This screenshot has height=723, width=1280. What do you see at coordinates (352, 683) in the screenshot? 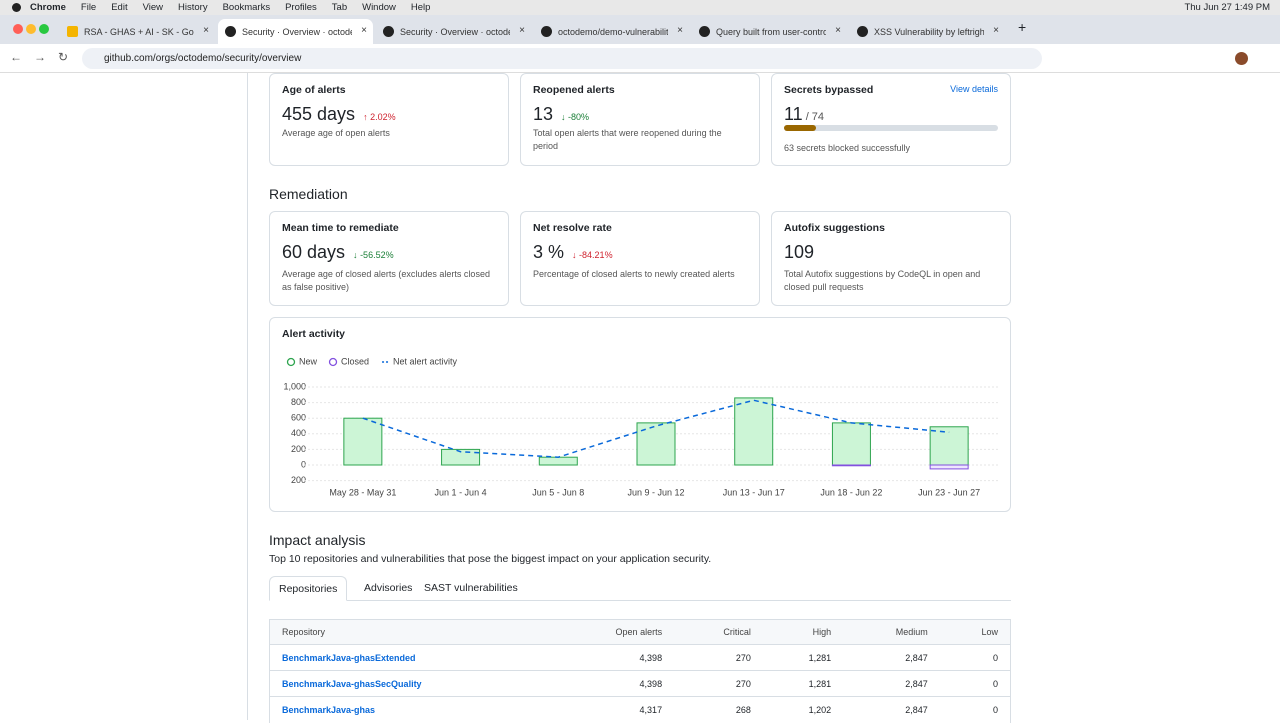
I see `repo-link: BenchmarkJava-ghasSecQuality` at bounding box center [352, 683].